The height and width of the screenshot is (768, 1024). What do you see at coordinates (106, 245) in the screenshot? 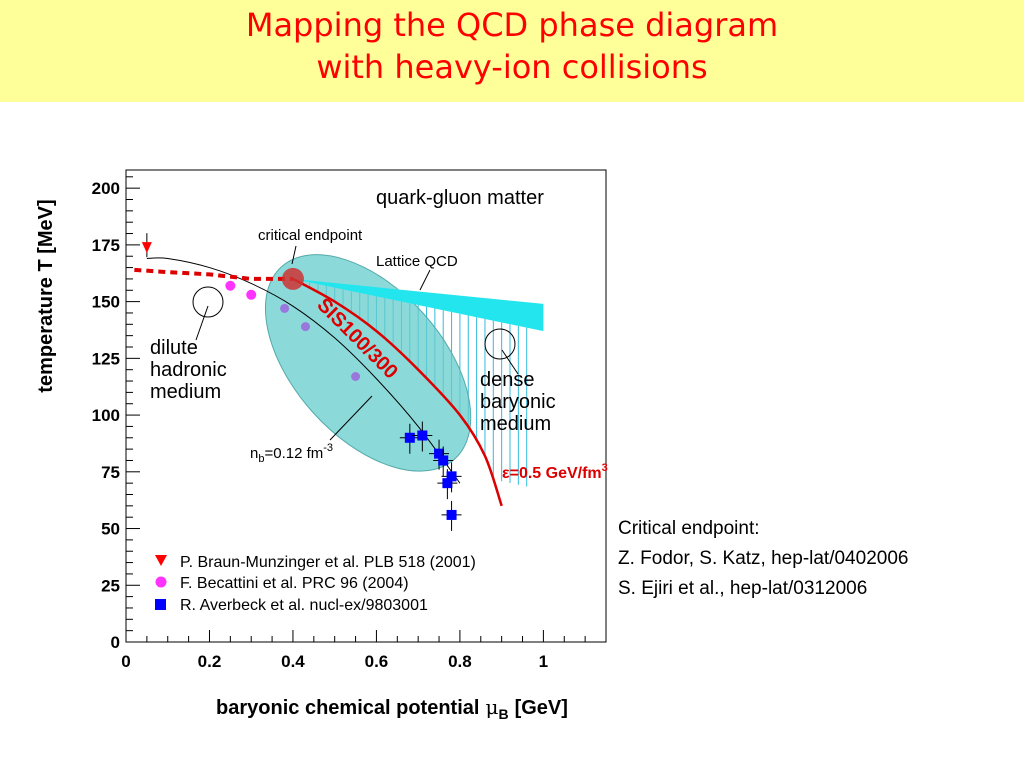
I see `y-tick-label: 175` at bounding box center [106, 245].